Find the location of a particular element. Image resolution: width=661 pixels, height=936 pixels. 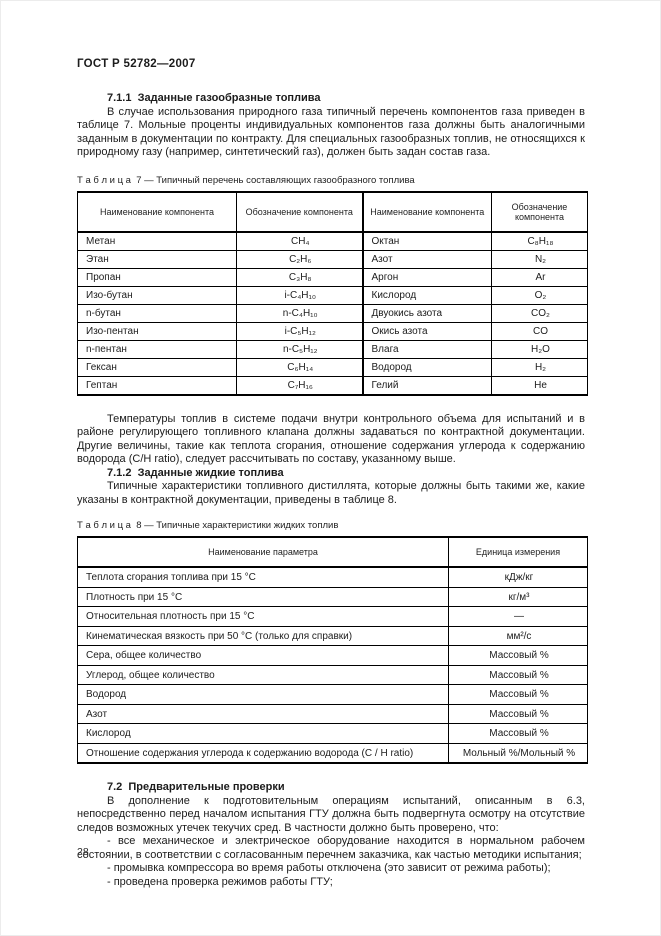

component-name-cell: Октан is located at coordinates (427, 241).